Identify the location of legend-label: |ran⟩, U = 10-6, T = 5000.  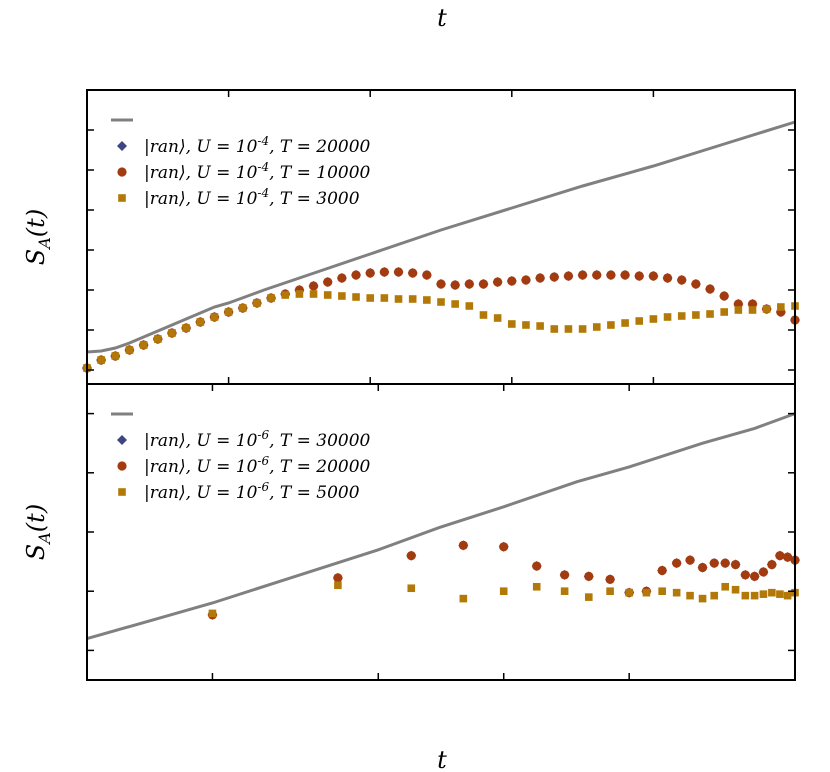
(252, 491).